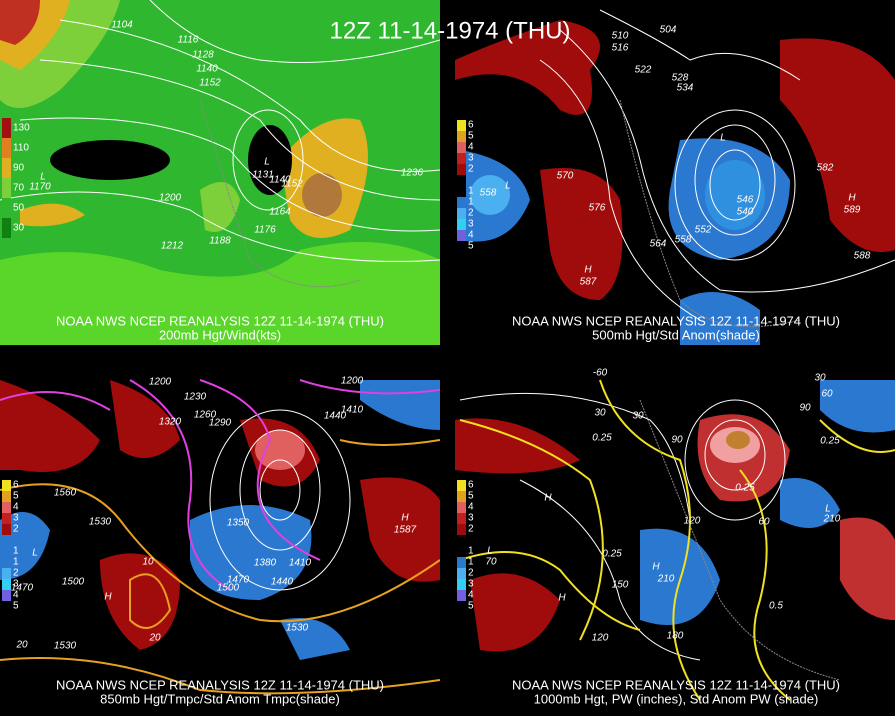  What do you see at coordinates (19, 188) in the screenshot?
I see `legend-label: 70` at bounding box center [19, 188].